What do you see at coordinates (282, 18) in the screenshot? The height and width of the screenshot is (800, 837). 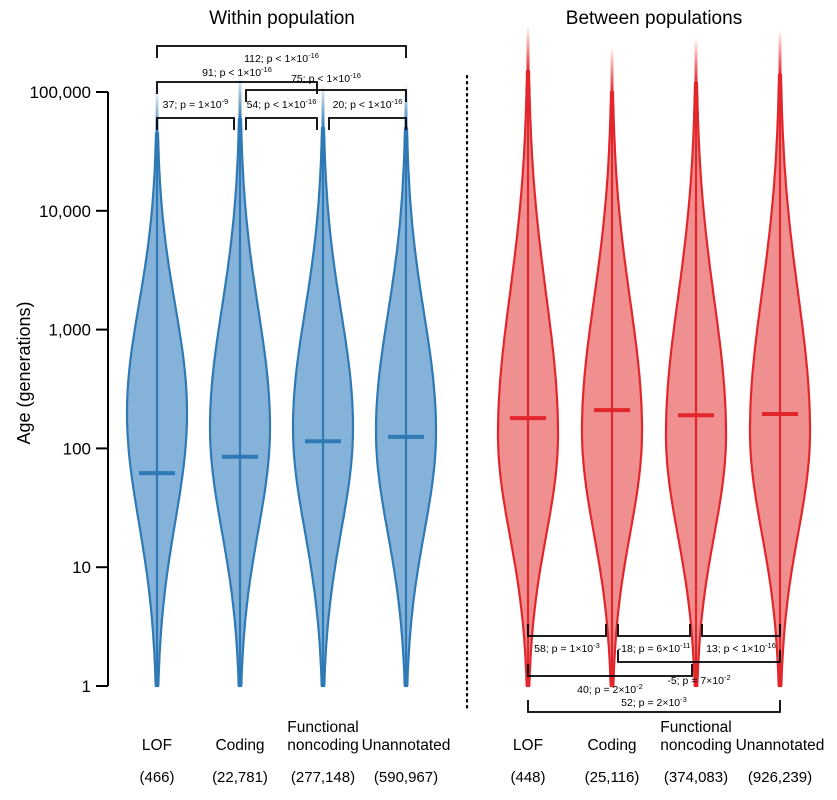 I see `panel-title: Within population` at bounding box center [282, 18].